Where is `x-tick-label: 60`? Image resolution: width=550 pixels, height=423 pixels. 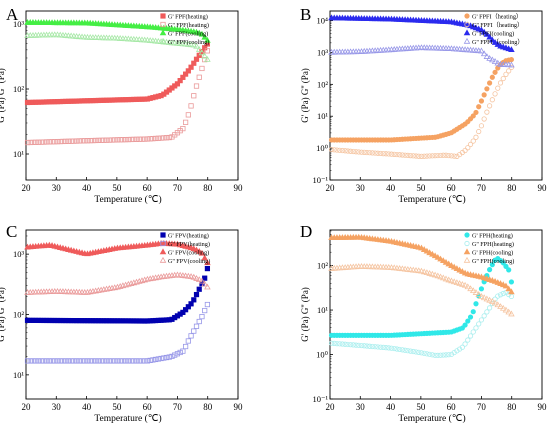
x-tick-label: 60 is located at coordinates (452, 407).